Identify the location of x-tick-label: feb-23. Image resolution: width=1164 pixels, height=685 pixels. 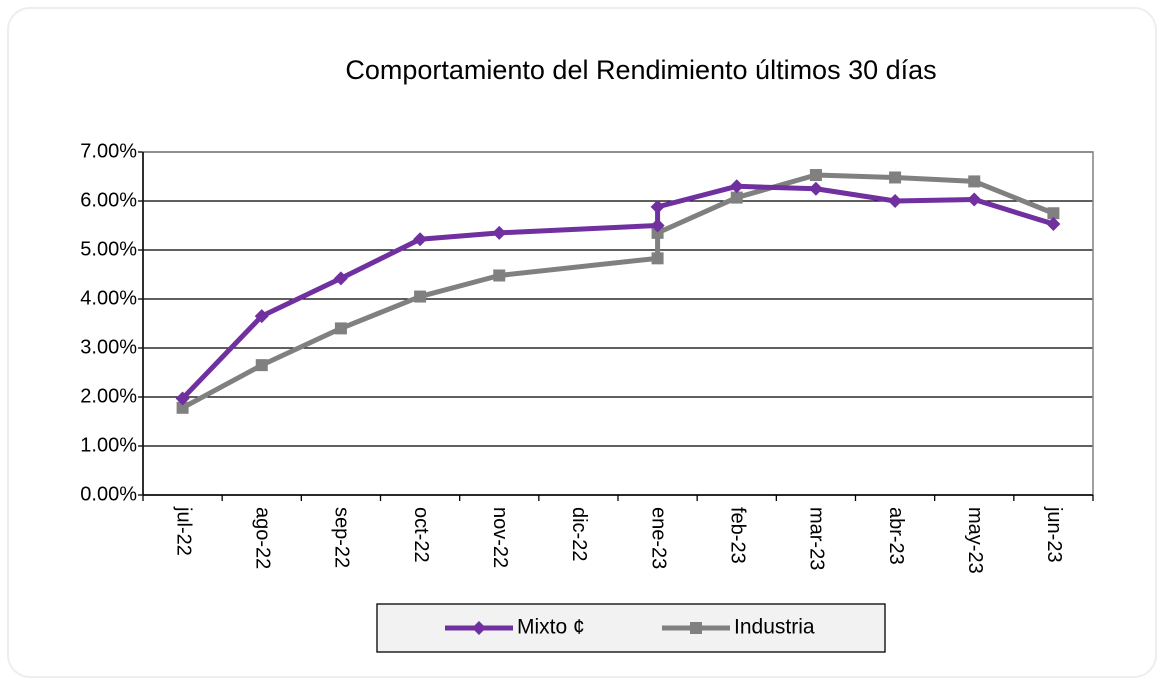
(737, 535).